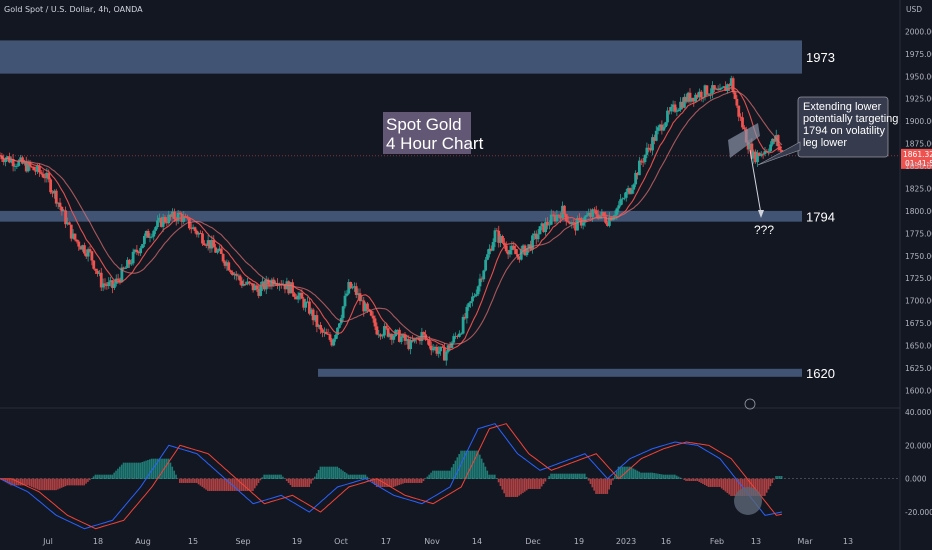 The height and width of the screenshot is (550, 932). Describe the element at coordinates (848, 541) in the screenshot. I see `time-tick-label: 13` at that location.